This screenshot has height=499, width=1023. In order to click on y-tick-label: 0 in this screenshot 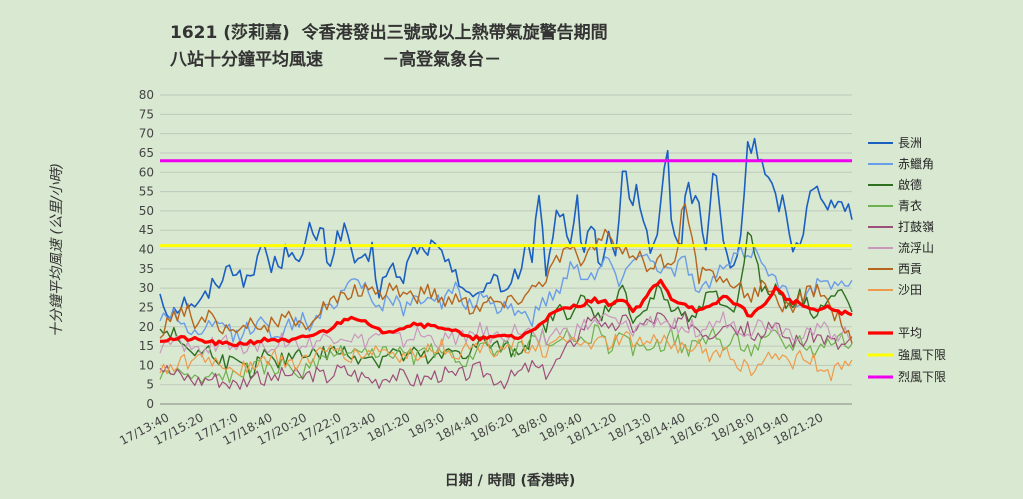, I will do `click(150, 404)`.